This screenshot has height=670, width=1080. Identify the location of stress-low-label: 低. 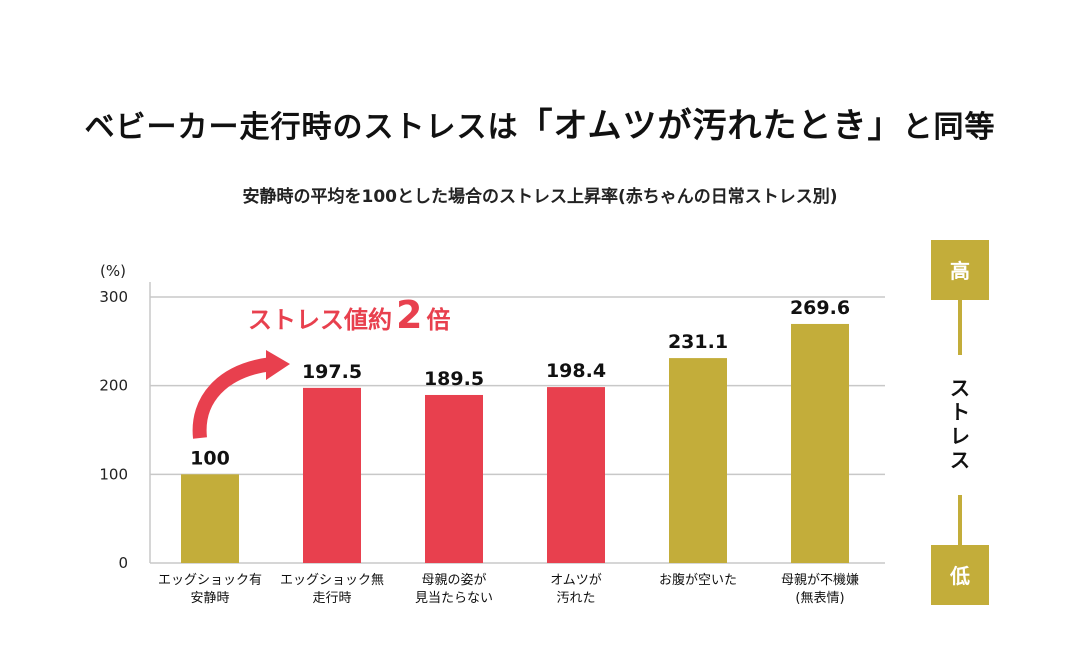
(959, 576).